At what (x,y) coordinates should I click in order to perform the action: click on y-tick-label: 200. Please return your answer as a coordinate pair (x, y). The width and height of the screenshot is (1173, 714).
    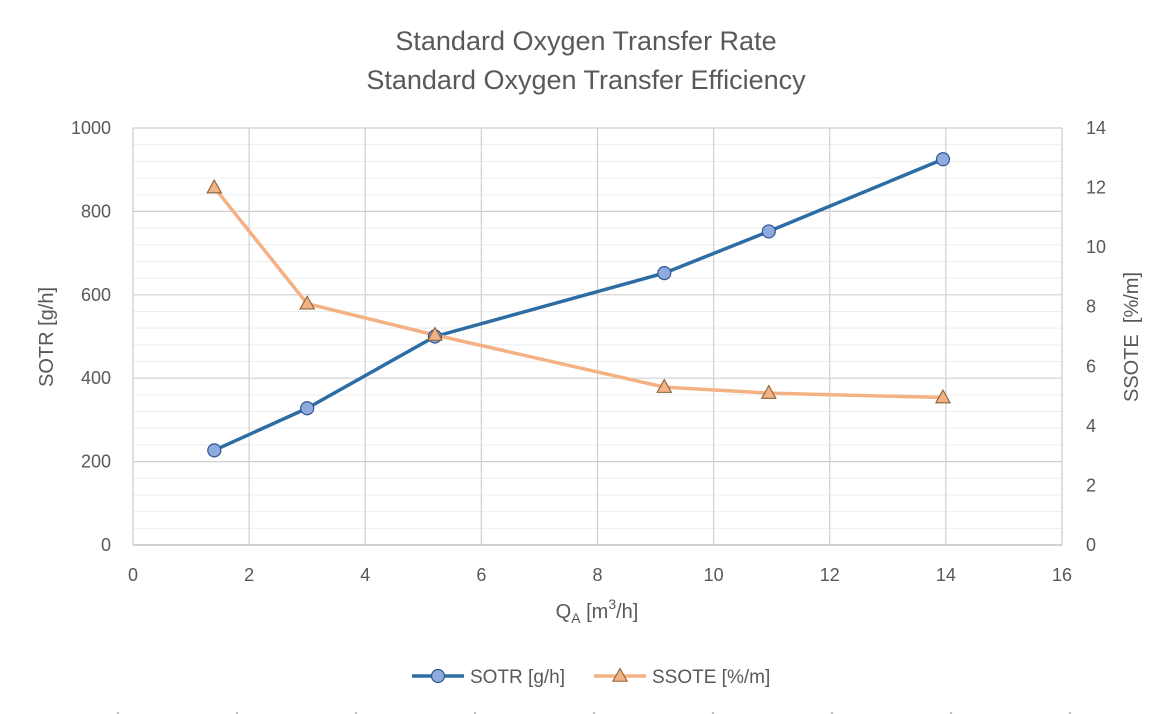
    Looking at the image, I should click on (96, 462).